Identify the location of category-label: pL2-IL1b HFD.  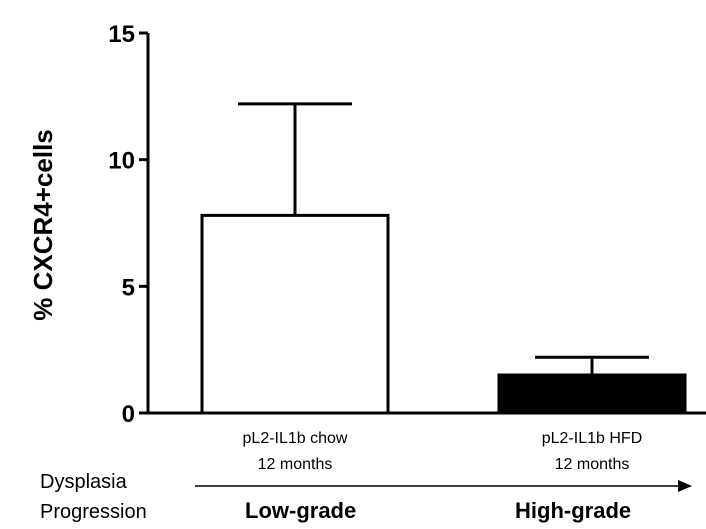
(592, 438).